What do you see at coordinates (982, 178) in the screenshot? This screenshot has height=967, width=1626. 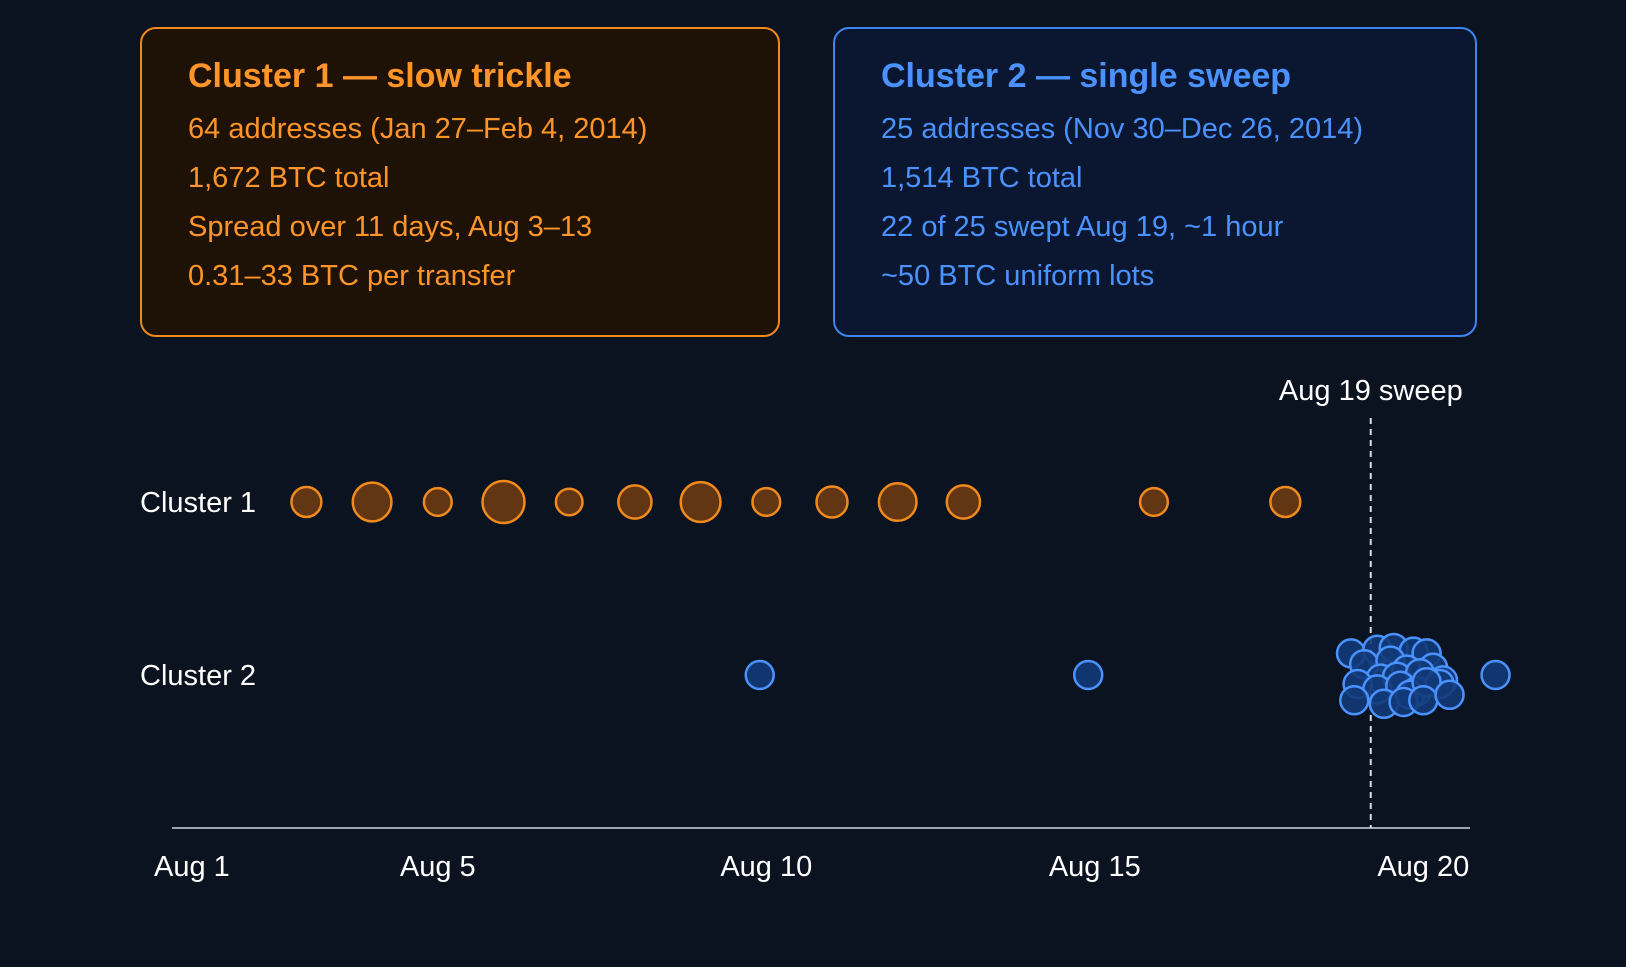 I see `cluster-2-total-line: 1,514 BTC total` at bounding box center [982, 178].